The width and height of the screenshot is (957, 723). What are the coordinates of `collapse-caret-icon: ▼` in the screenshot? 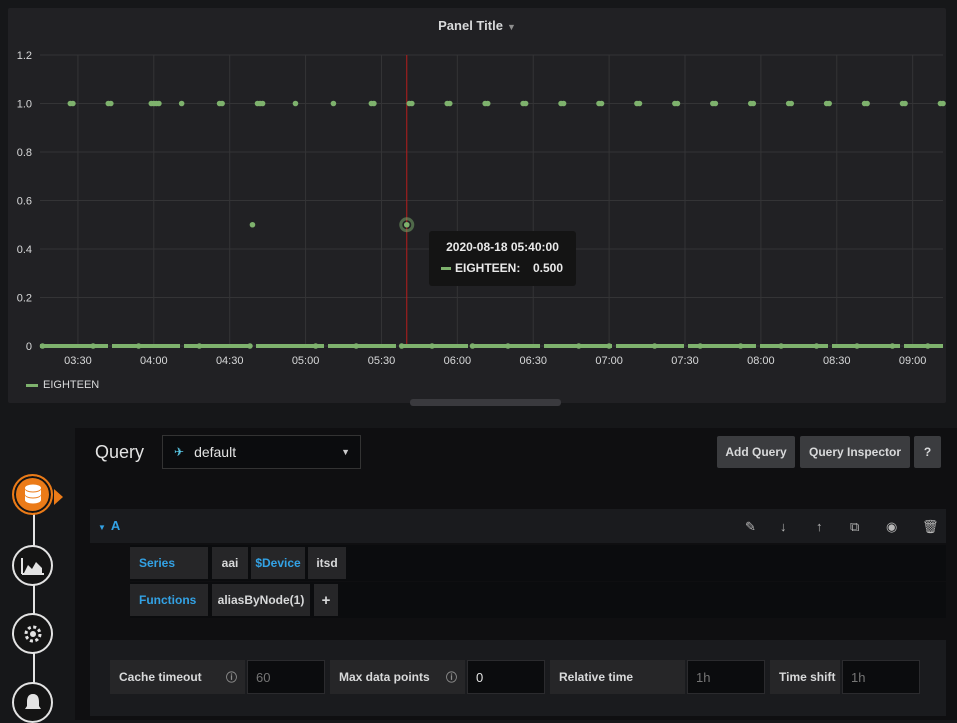 It's located at (102, 527).